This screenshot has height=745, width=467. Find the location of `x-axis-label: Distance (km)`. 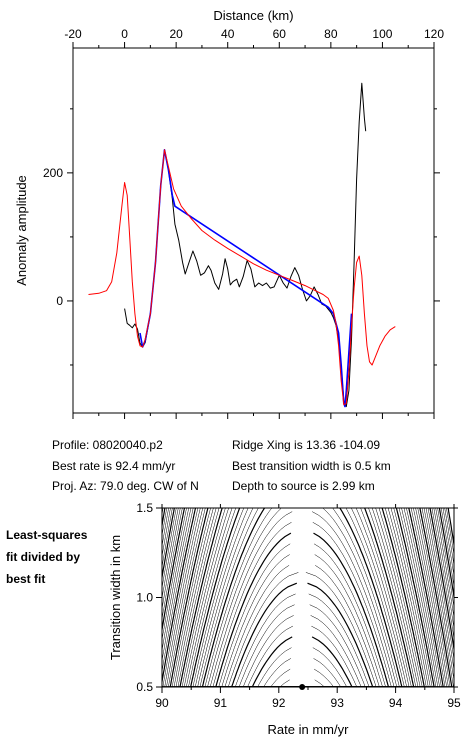

x-axis-label: Distance (km) is located at coordinates (253, 15).